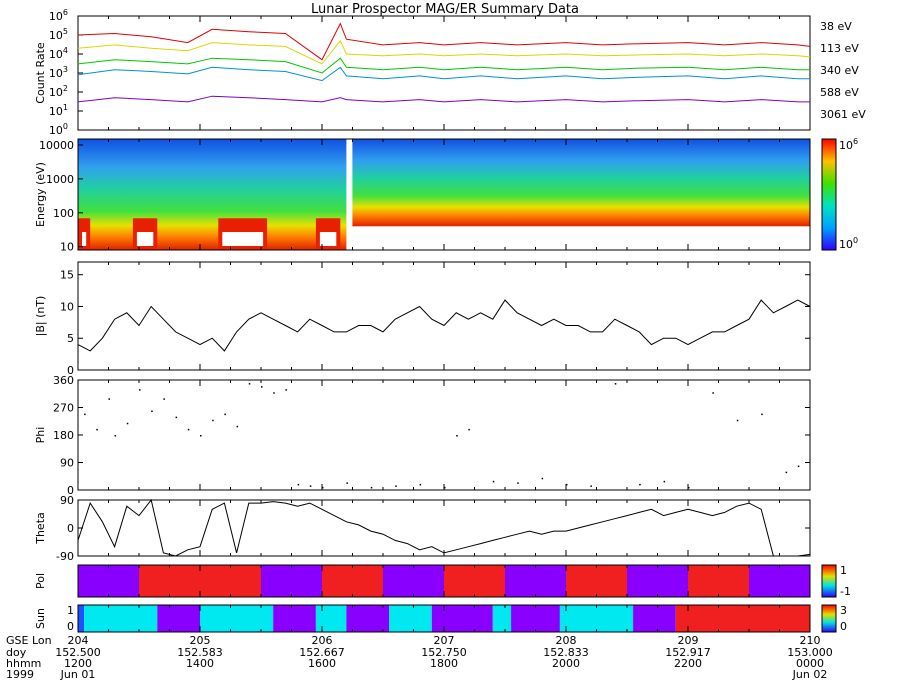 The width and height of the screenshot is (900, 700). I want to click on bmag-ylabel: |B| (nT), so click(40, 316).